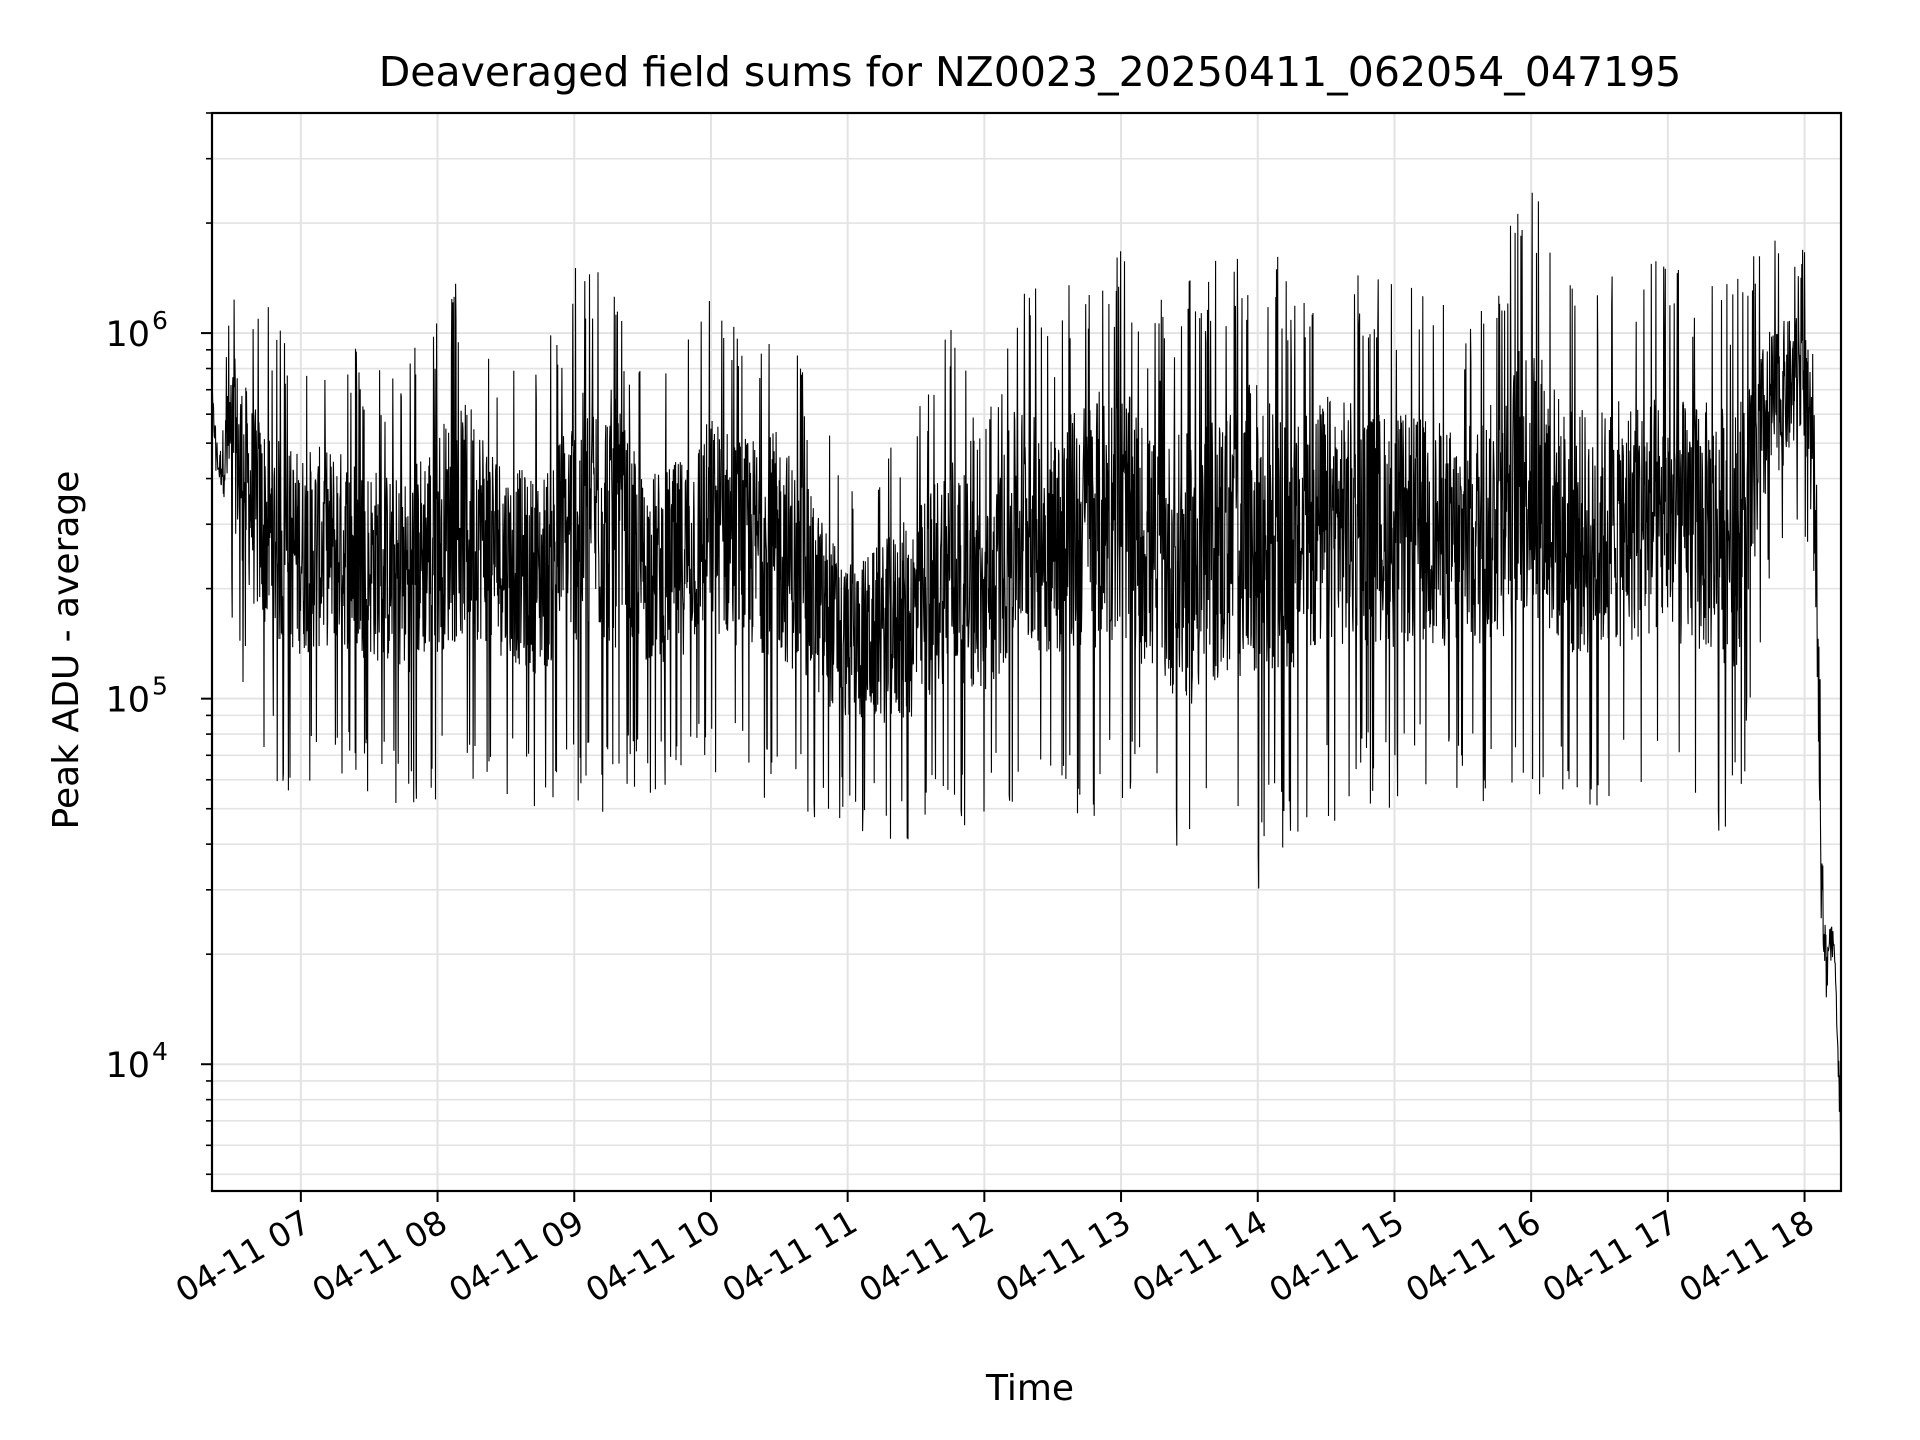 The height and width of the screenshot is (1440, 1920). What do you see at coordinates (1029, 1388) in the screenshot?
I see `x-axis-label: Time` at bounding box center [1029, 1388].